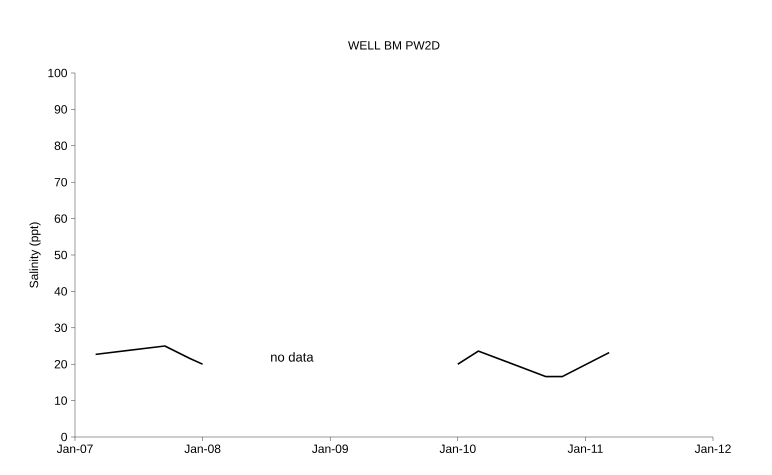 Image resolution: width=772 pixels, height=475 pixels. What do you see at coordinates (61, 182) in the screenshot?
I see `y-tick-label: 70` at bounding box center [61, 182].